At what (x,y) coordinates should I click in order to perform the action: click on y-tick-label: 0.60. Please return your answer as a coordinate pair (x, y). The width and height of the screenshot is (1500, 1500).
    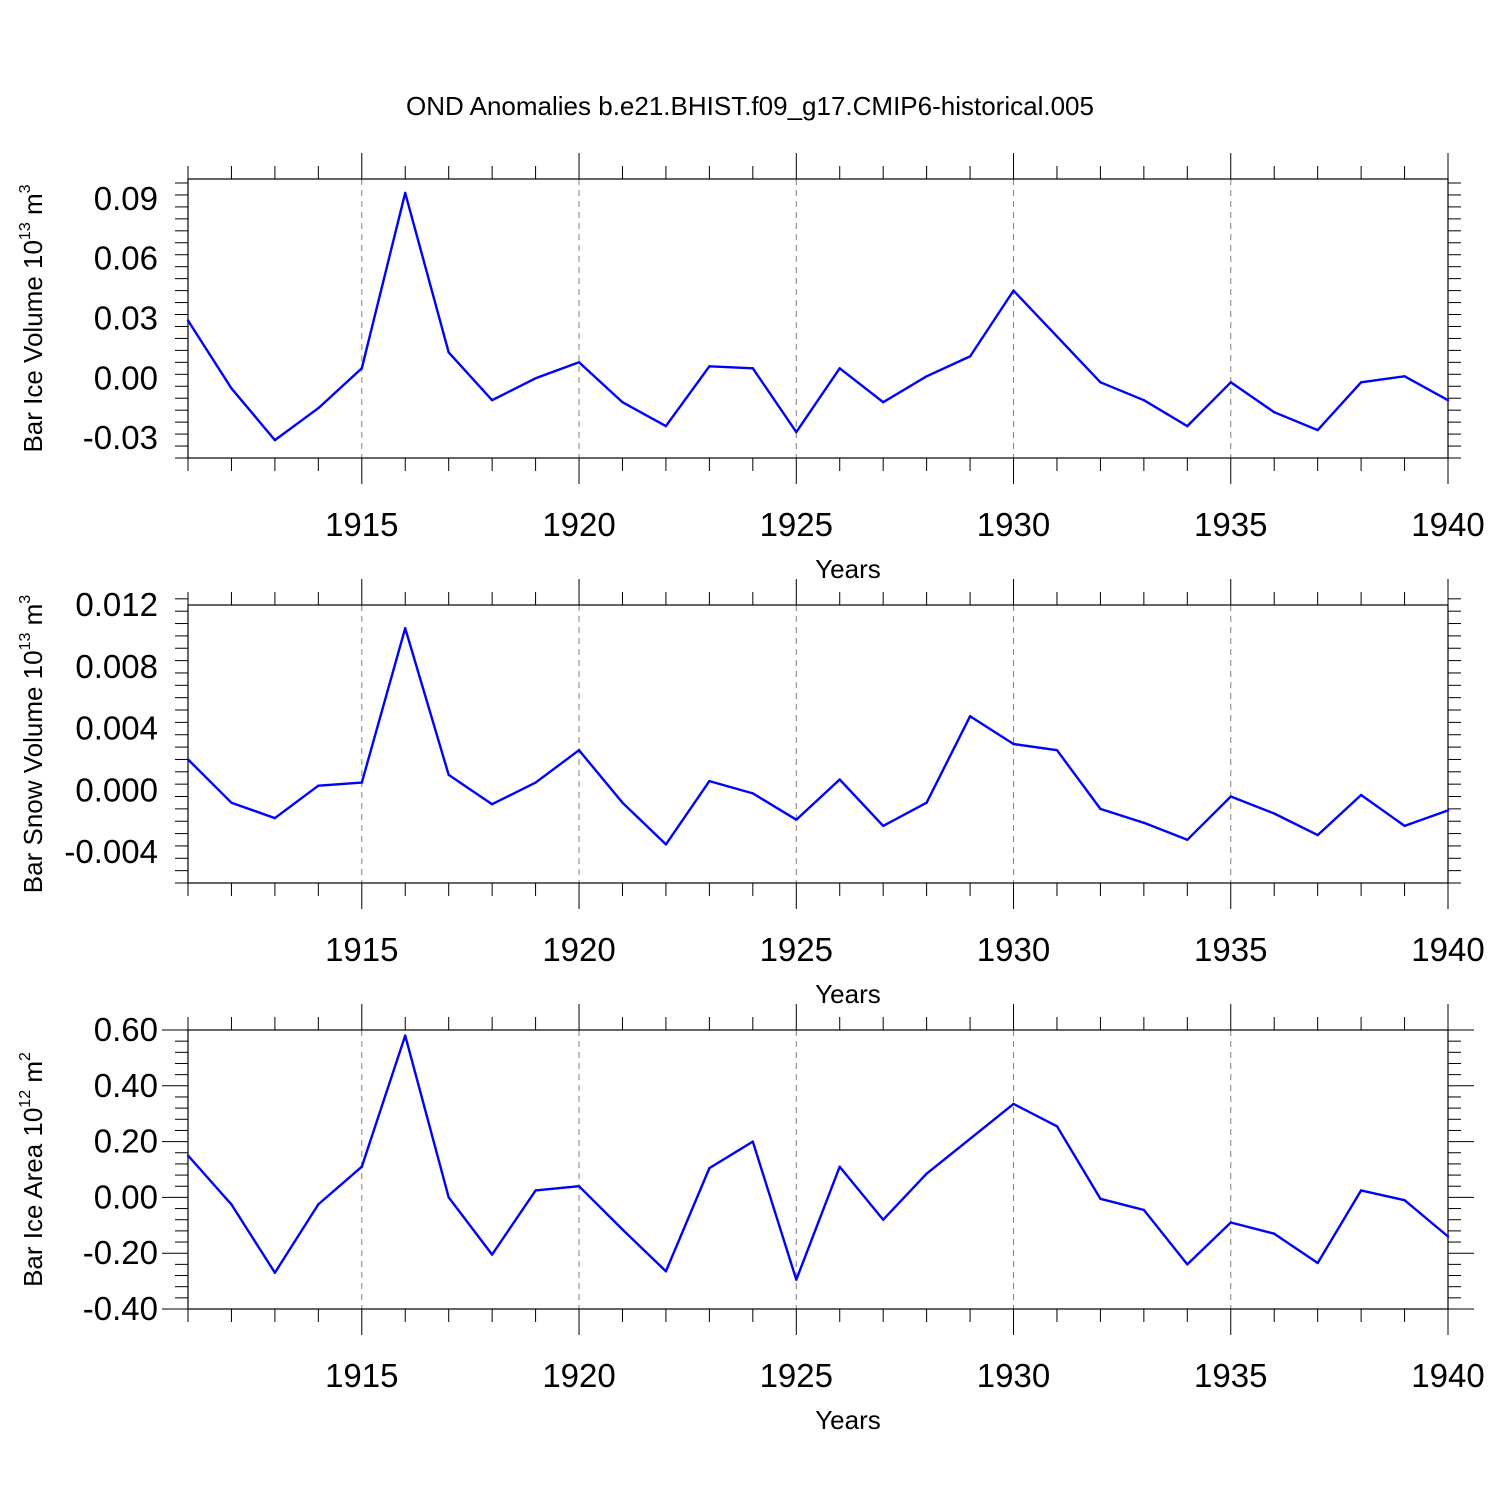
    Looking at the image, I should click on (126, 1029).